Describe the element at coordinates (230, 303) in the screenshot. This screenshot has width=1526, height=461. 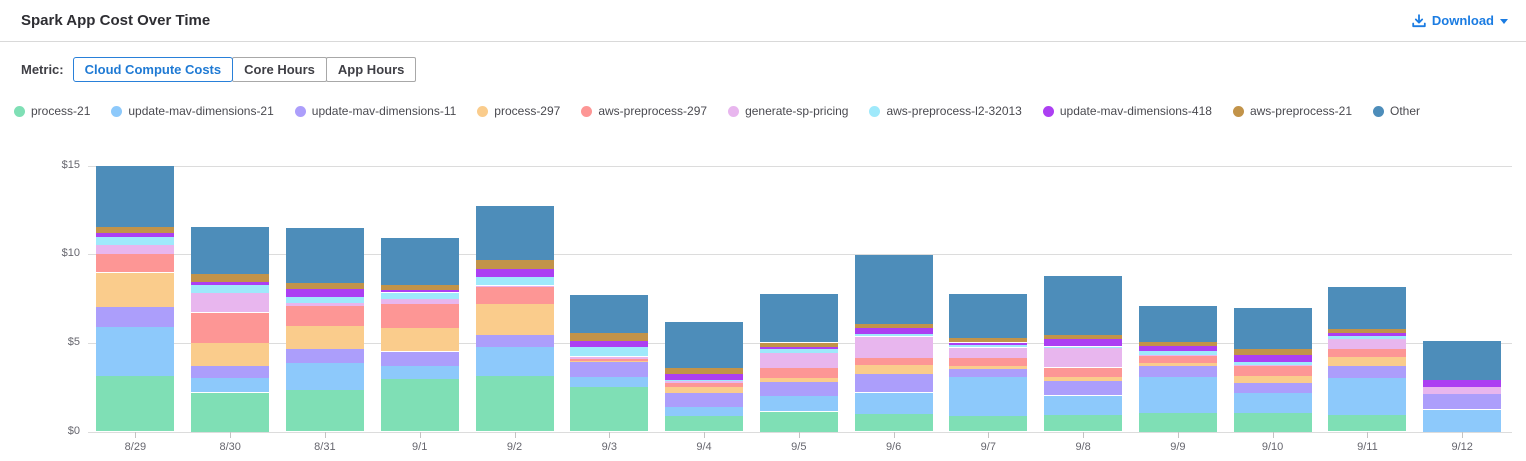
I see `bar-segment-8-30-generate-sp-pricing` at that location.